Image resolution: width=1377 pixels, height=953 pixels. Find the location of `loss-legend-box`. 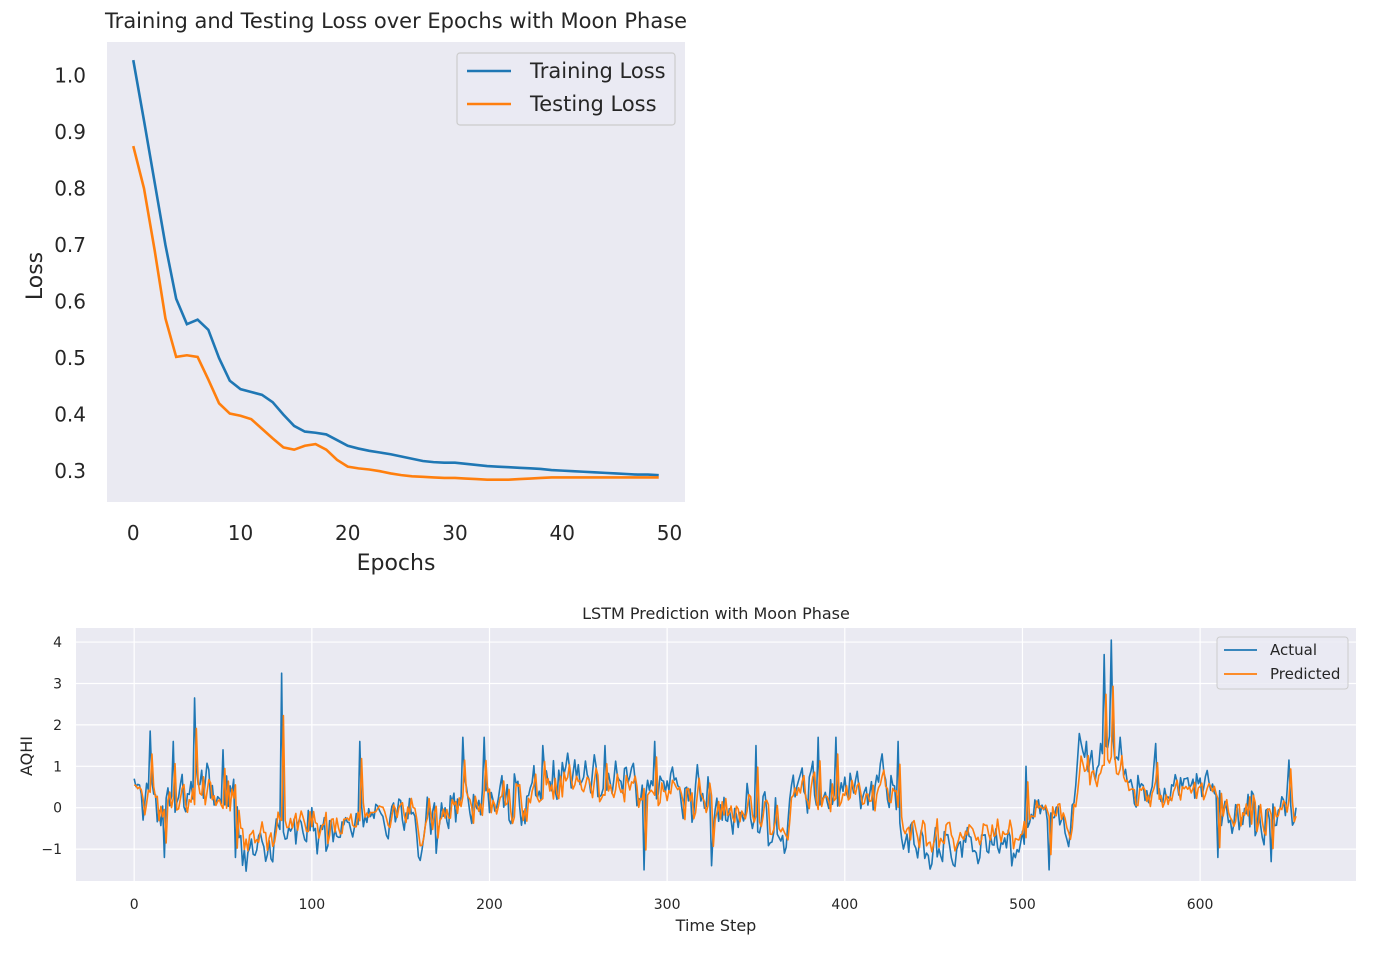

loss-legend-box is located at coordinates (566, 89).